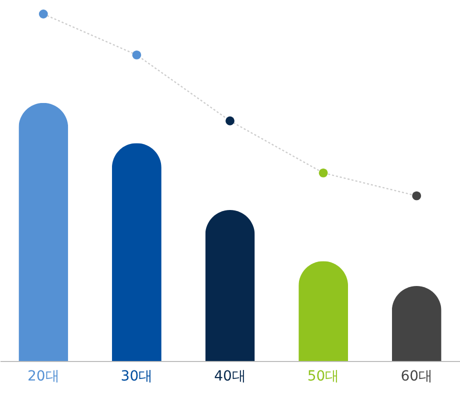  I want to click on x-tick-label: 30대, so click(136, 376).